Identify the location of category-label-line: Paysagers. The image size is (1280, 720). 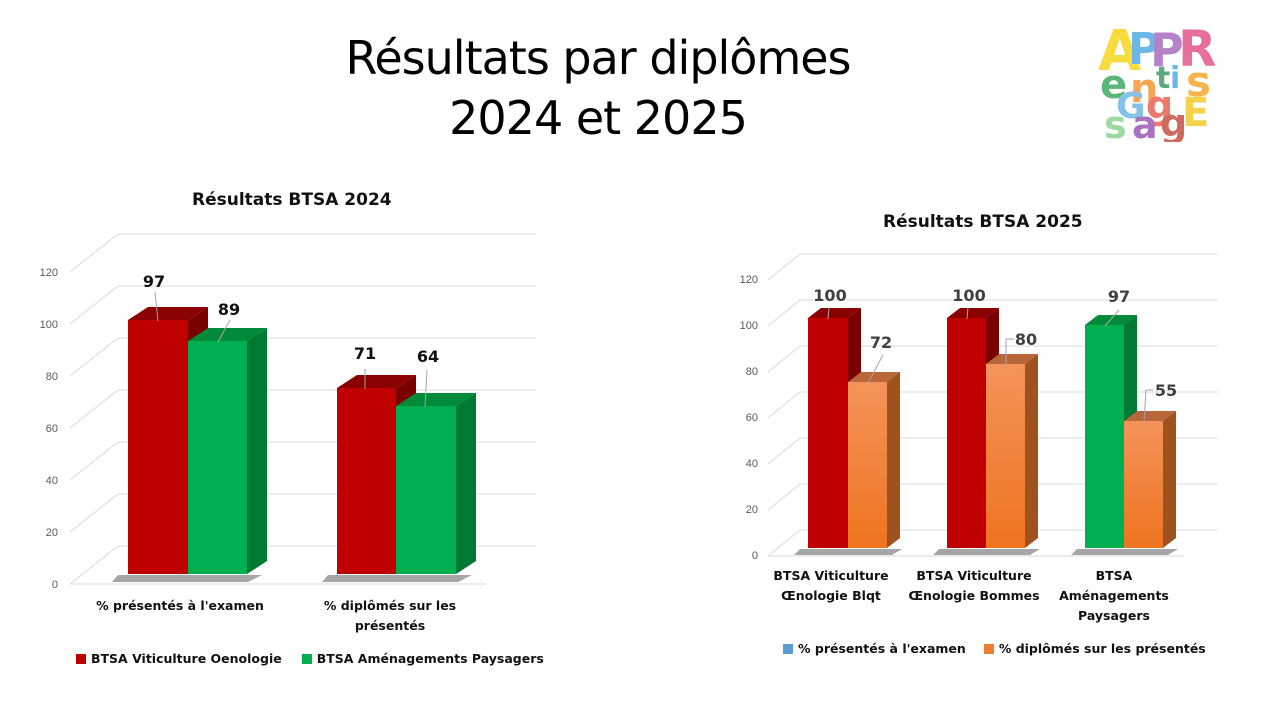
(1114, 615).